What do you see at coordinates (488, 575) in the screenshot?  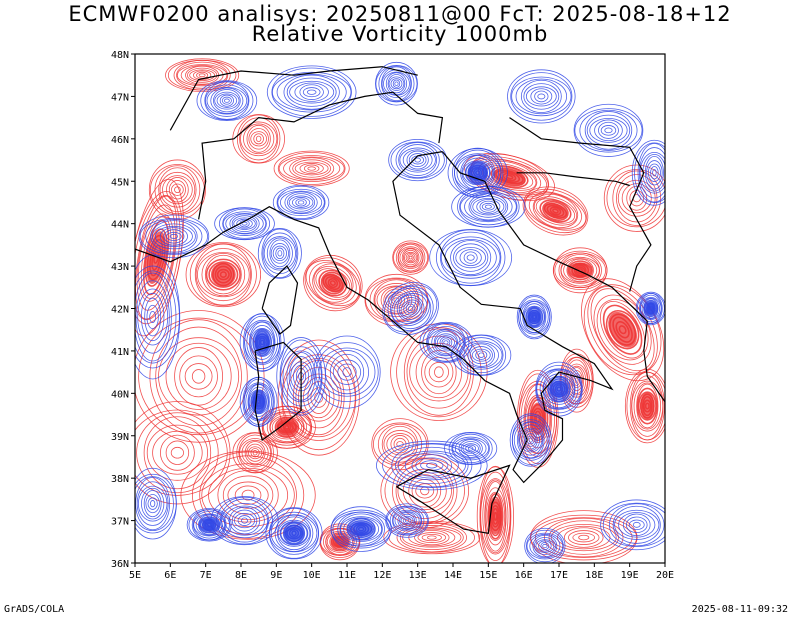 I see `lon-tick-label: 15E` at bounding box center [488, 575].